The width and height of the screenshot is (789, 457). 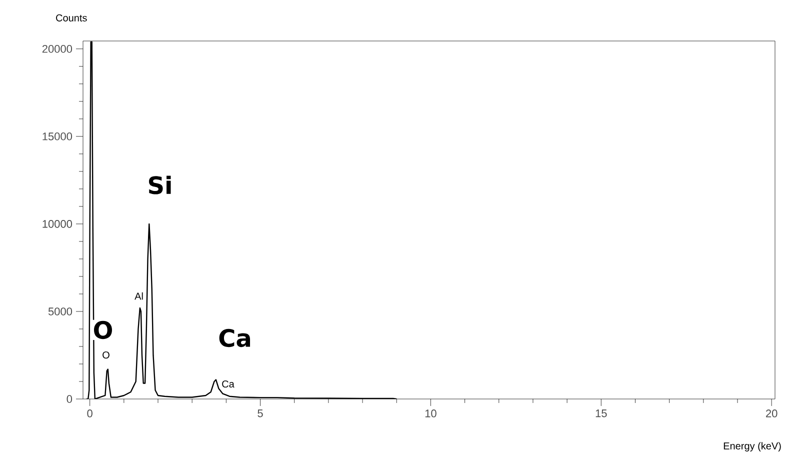 What do you see at coordinates (752, 447) in the screenshot?
I see `x-axis-title: Energy (keV)` at bounding box center [752, 447].